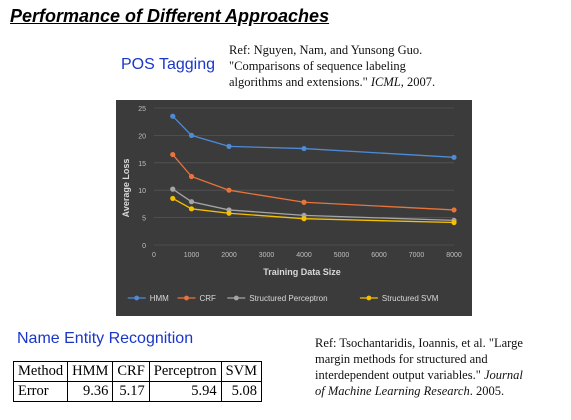 This screenshot has height=420, width=571. Describe the element at coordinates (40, 371) in the screenshot. I see `table-header-cell: Method` at that location.